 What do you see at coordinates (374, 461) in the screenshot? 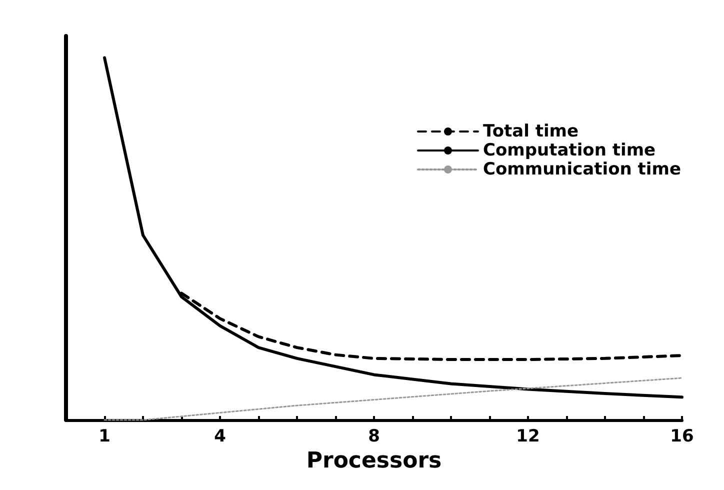
I see `x-axis-title: Processors` at bounding box center [374, 461].